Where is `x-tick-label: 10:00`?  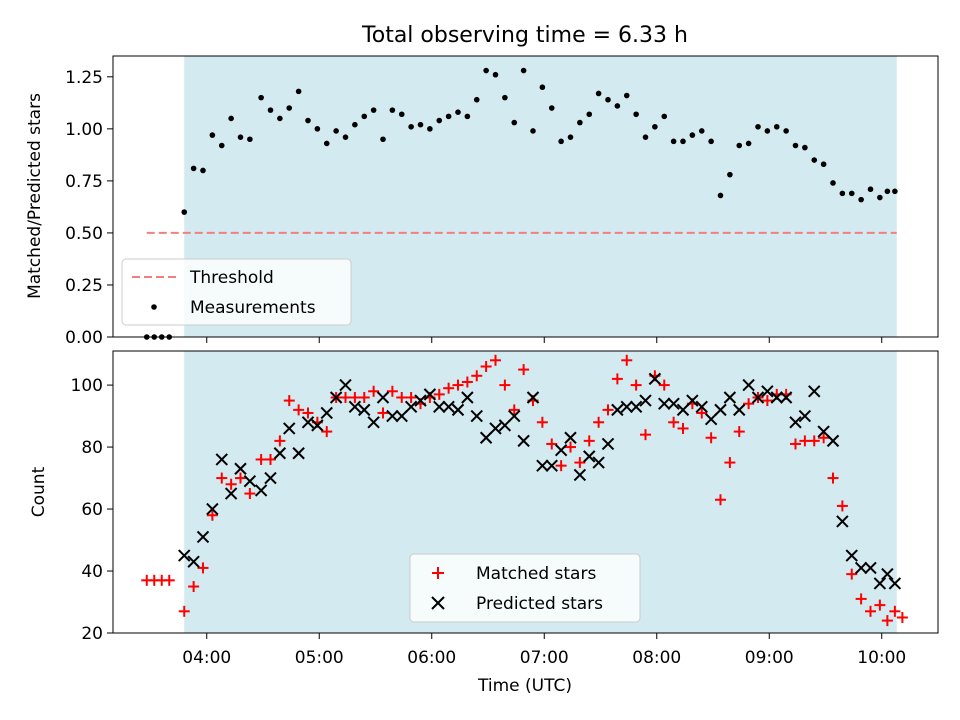 x-tick-label: 10:00 is located at coordinates (881, 658).